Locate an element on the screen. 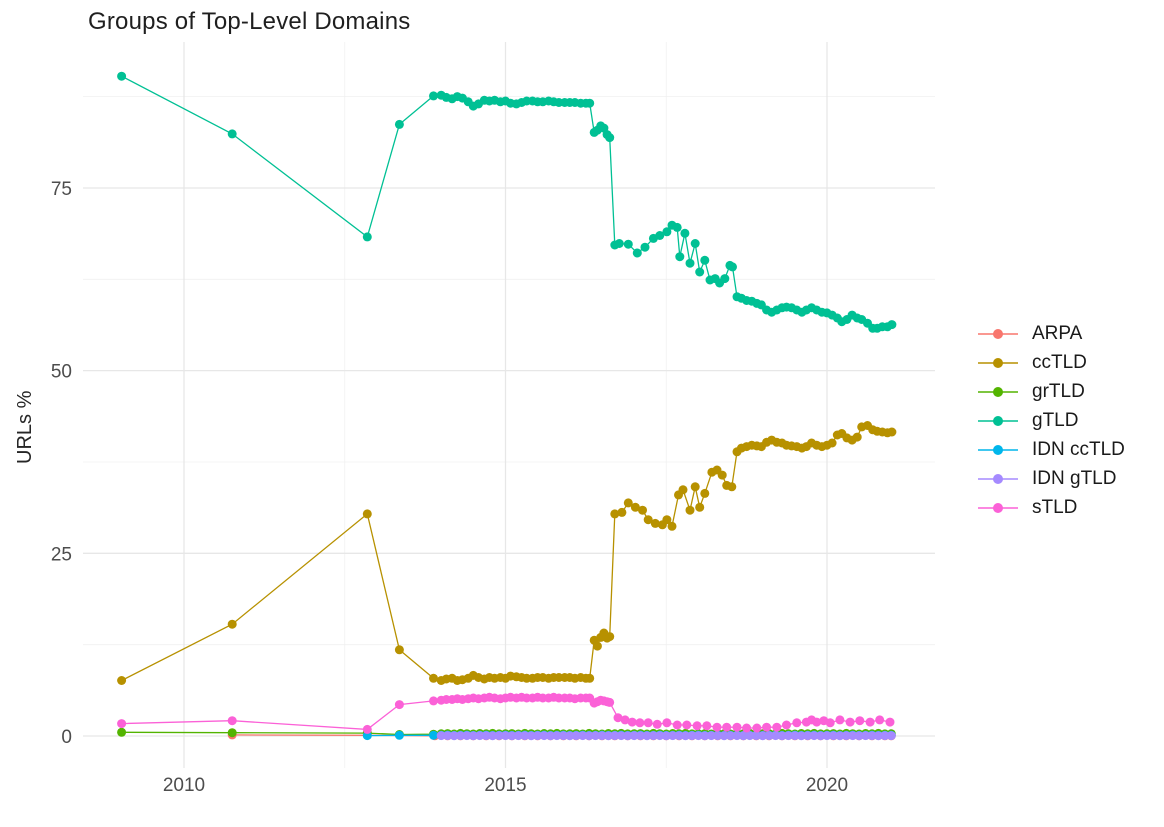 The image size is (1164, 827). data-point-IDN-ccTLD is located at coordinates (367, 736).